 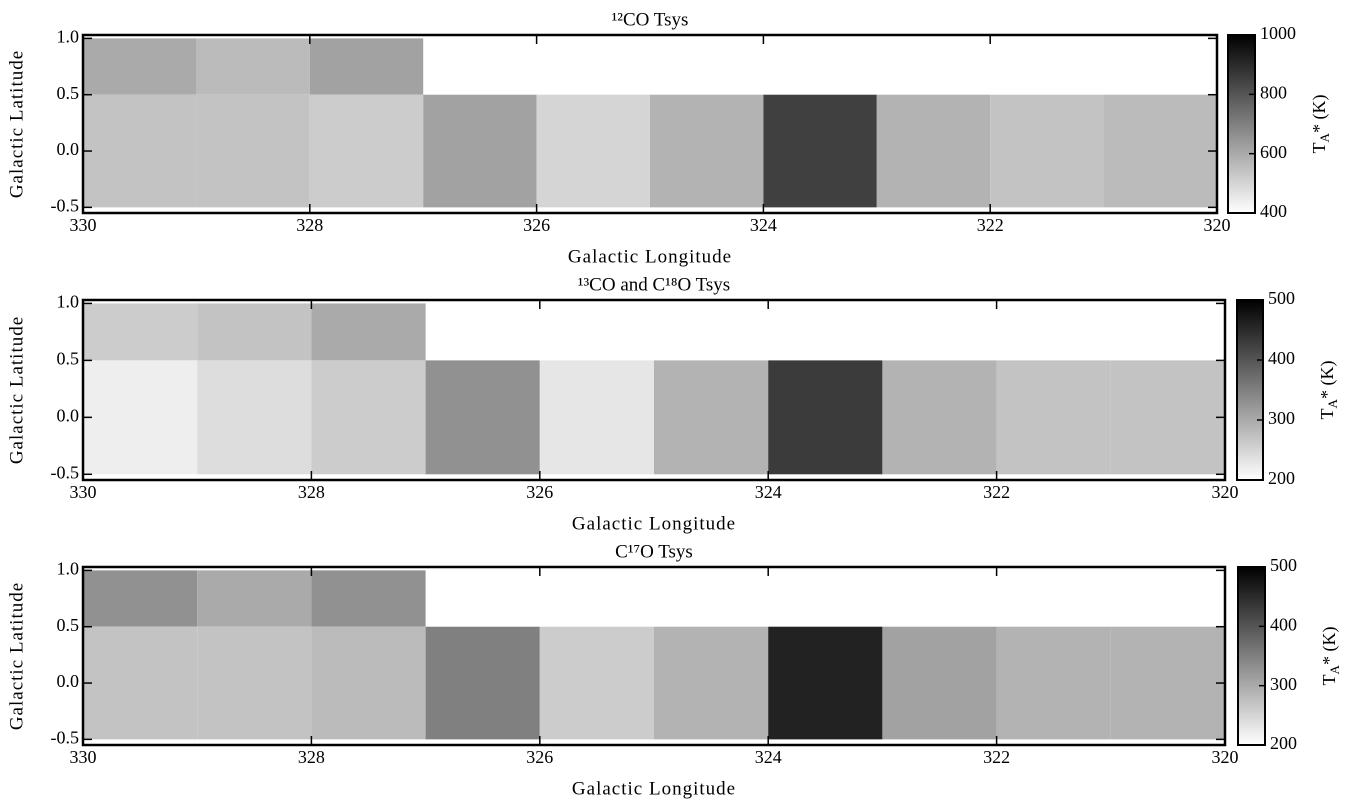 I want to click on colorbar-tick-label: 300, so click(x=1283, y=684).